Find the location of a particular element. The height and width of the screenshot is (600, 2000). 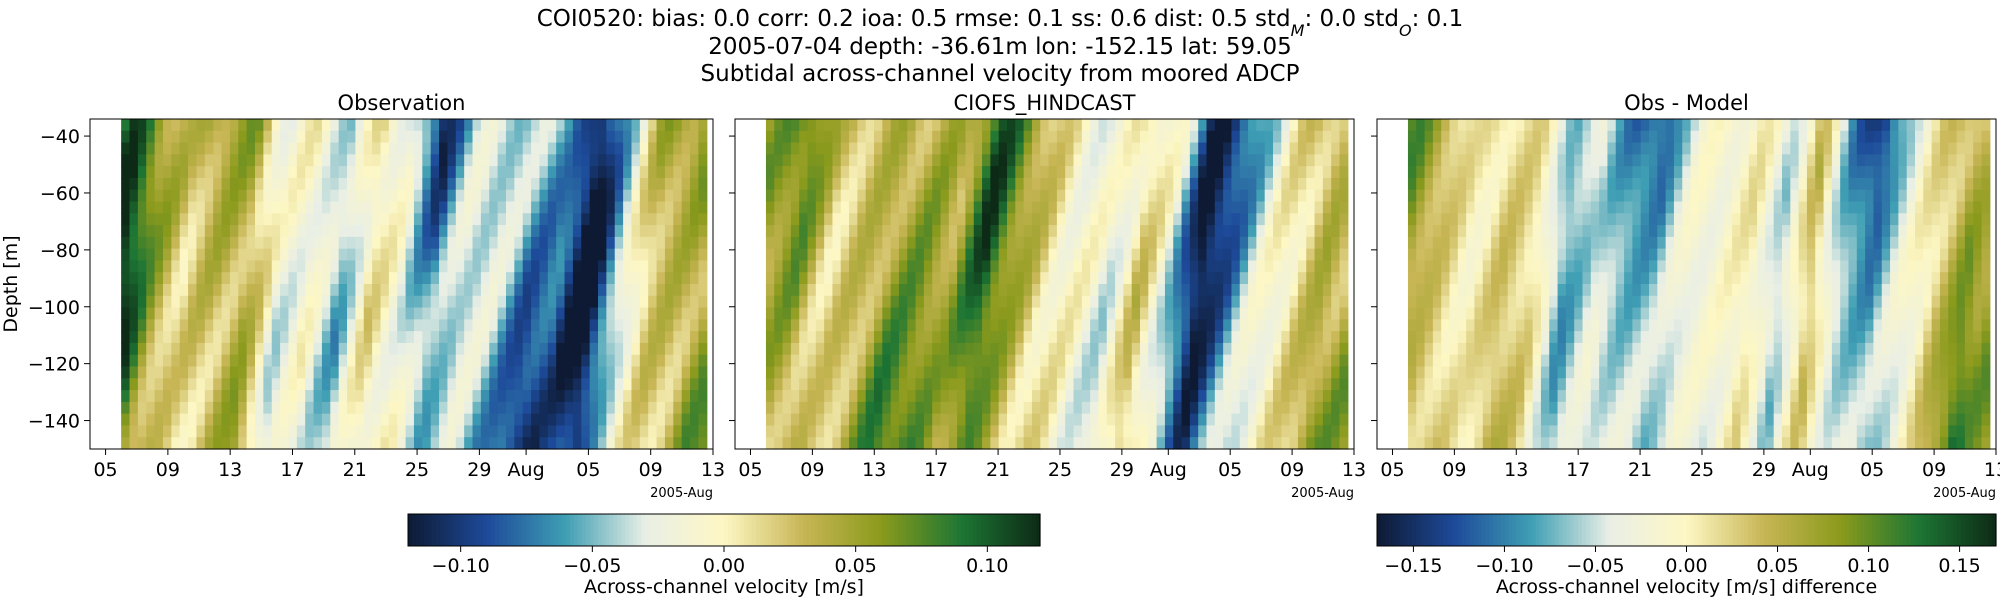

stat-value: : 0.5 is located at coordinates (1225, 19).